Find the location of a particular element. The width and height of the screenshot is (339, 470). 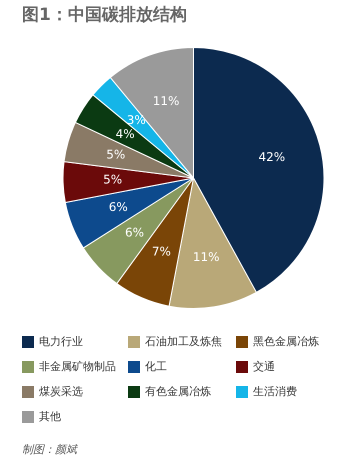

legend-label: 其他 is located at coordinates (50, 416).